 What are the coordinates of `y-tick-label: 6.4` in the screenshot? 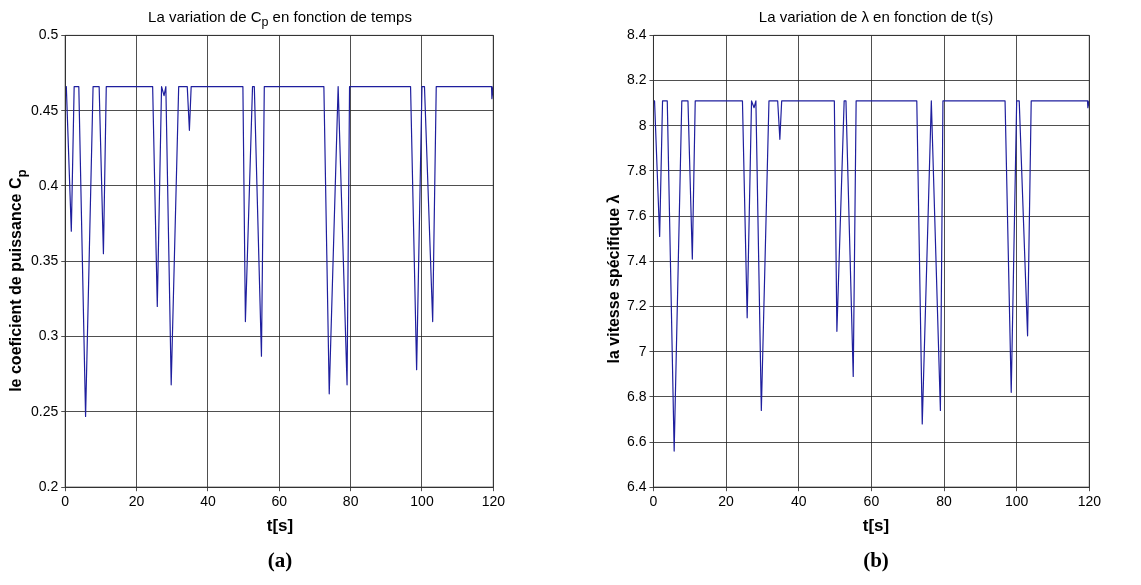 It's located at (636, 486).